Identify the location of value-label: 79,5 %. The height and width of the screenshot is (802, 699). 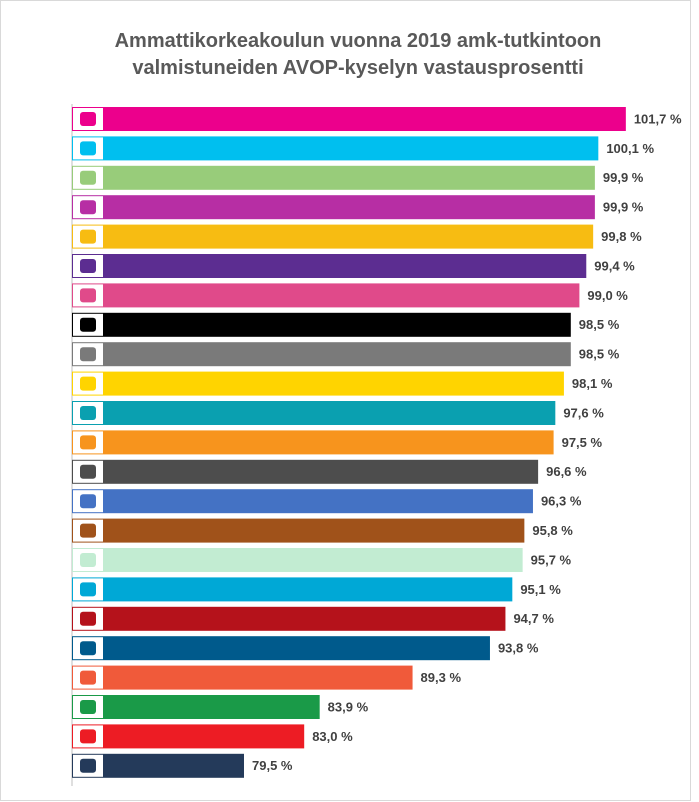
(272, 765).